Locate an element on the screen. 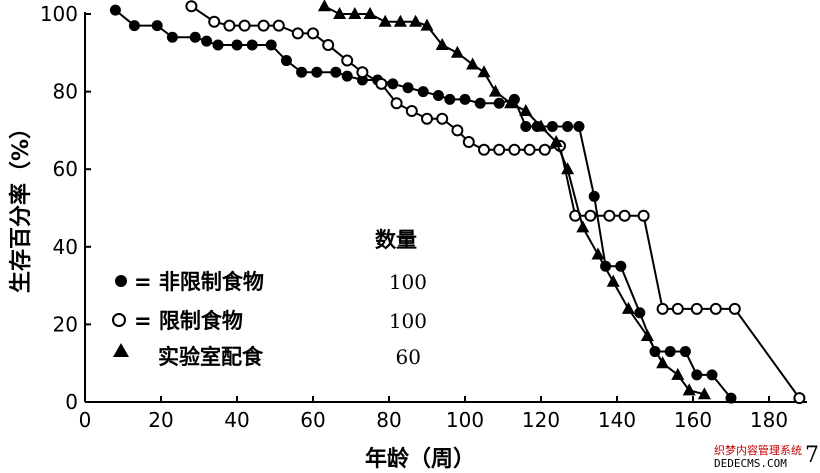 This screenshot has height=473, width=820. legend-count-lab-diet: 60 is located at coordinates (408, 357).